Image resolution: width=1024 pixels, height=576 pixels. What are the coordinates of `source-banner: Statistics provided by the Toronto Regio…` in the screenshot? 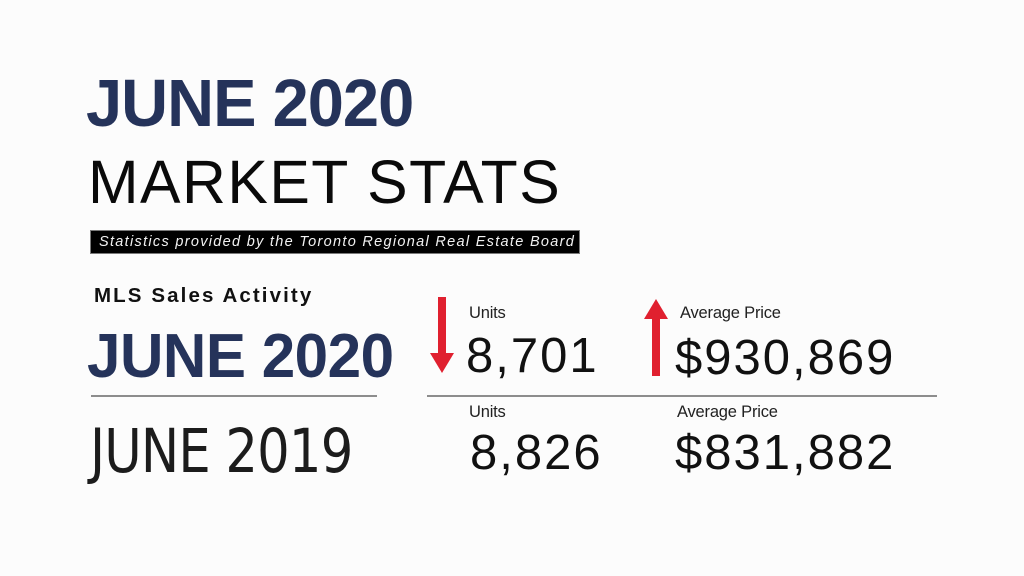 It's located at (335, 242).